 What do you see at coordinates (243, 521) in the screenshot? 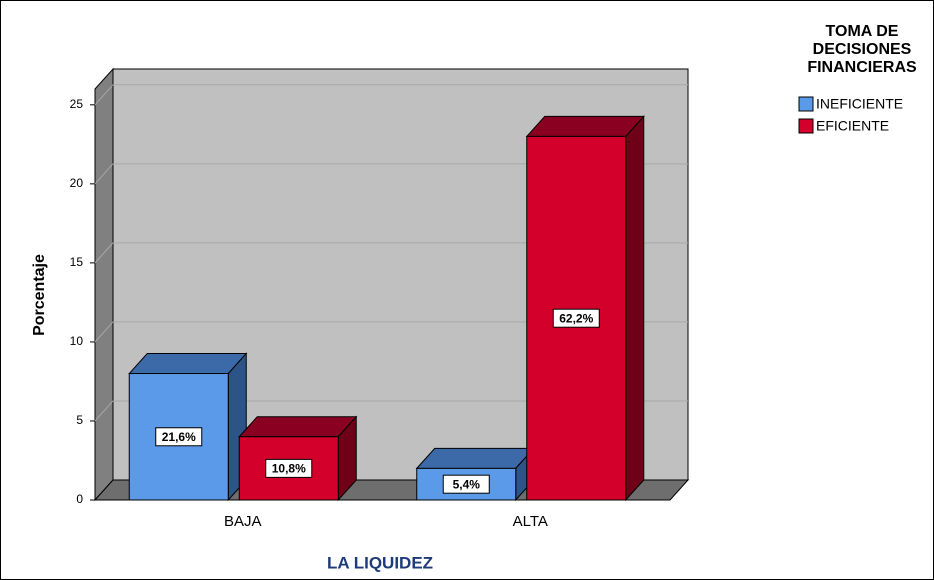
I see `x-tick-label: BAJA` at bounding box center [243, 521].